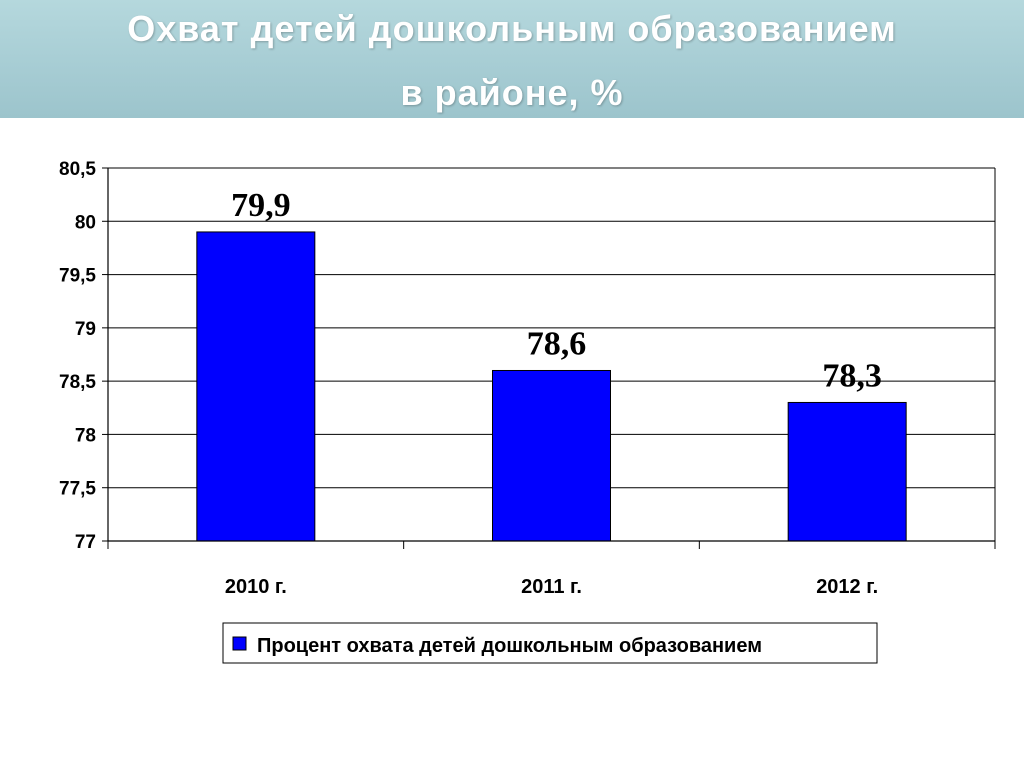 The width and height of the screenshot is (1024, 768). I want to click on y-tick-label: 77, so click(85, 542).